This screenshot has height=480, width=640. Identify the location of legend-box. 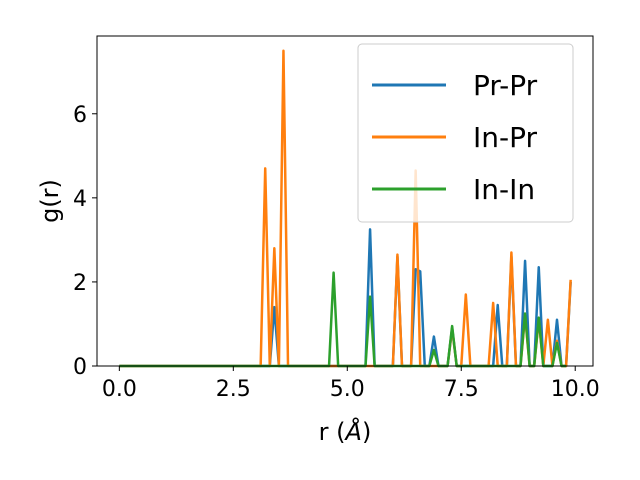
(465, 133).